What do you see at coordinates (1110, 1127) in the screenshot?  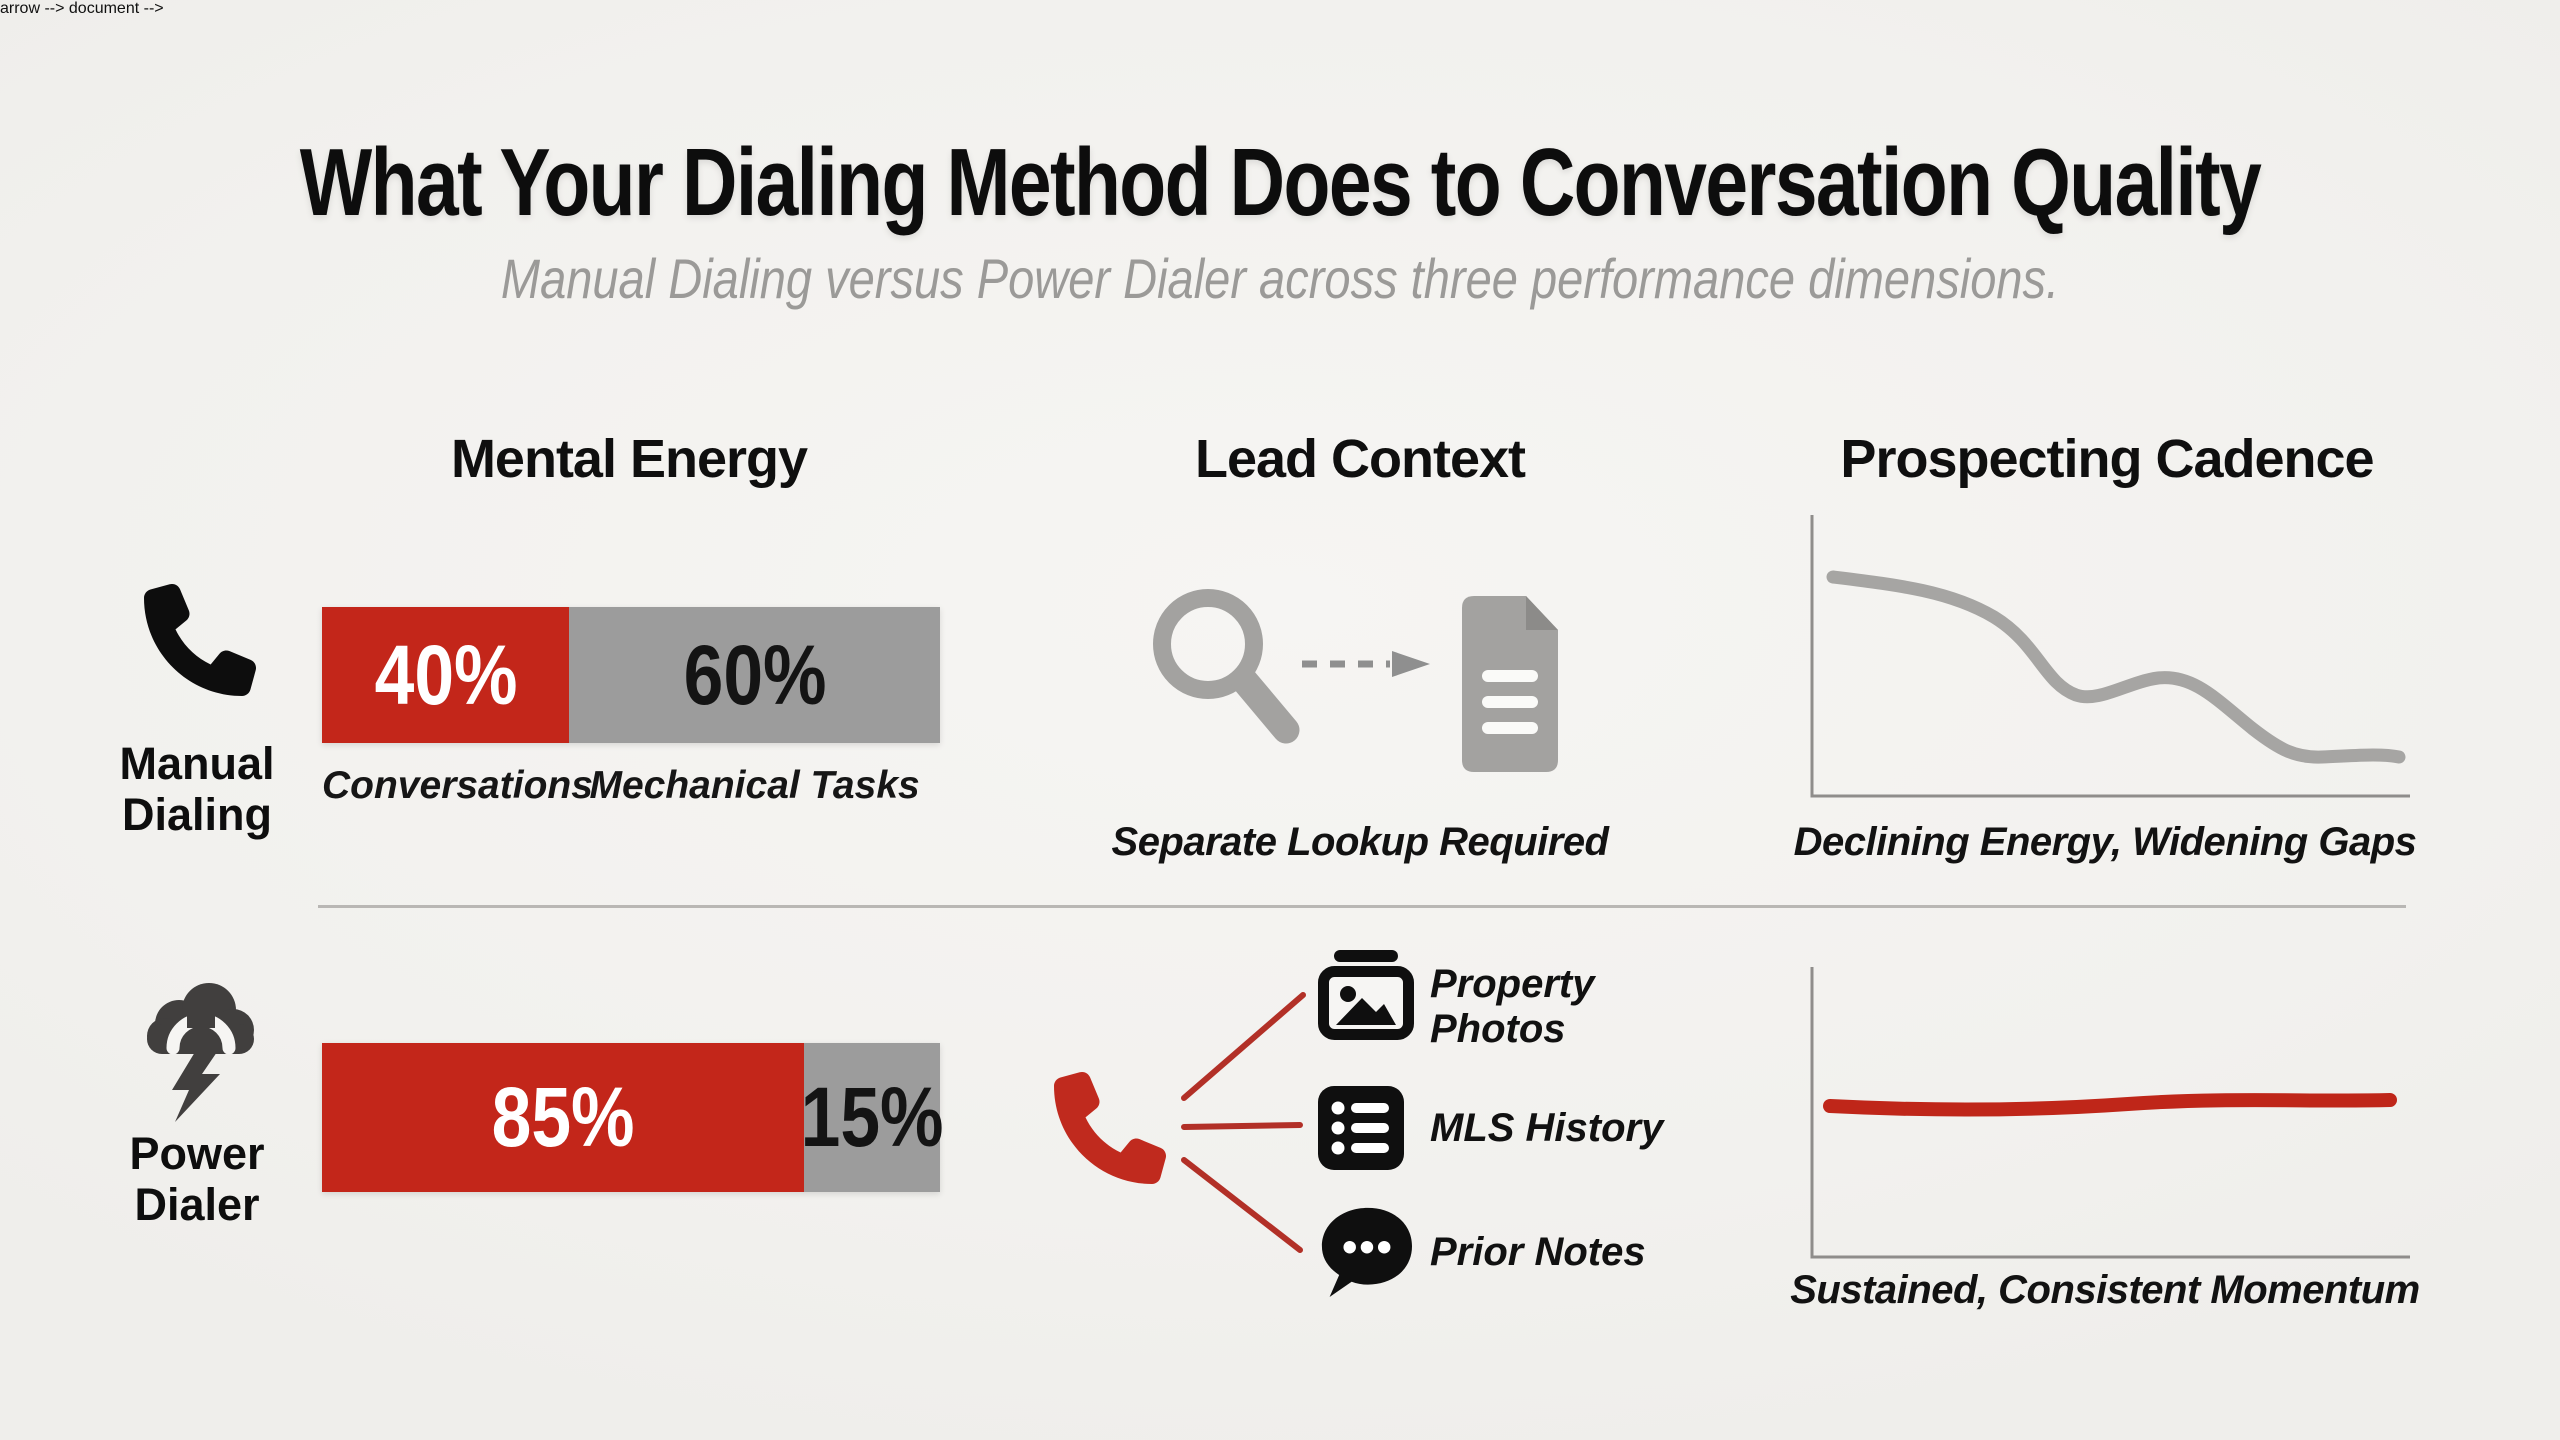 I see `red-phone-icon` at bounding box center [1110, 1127].